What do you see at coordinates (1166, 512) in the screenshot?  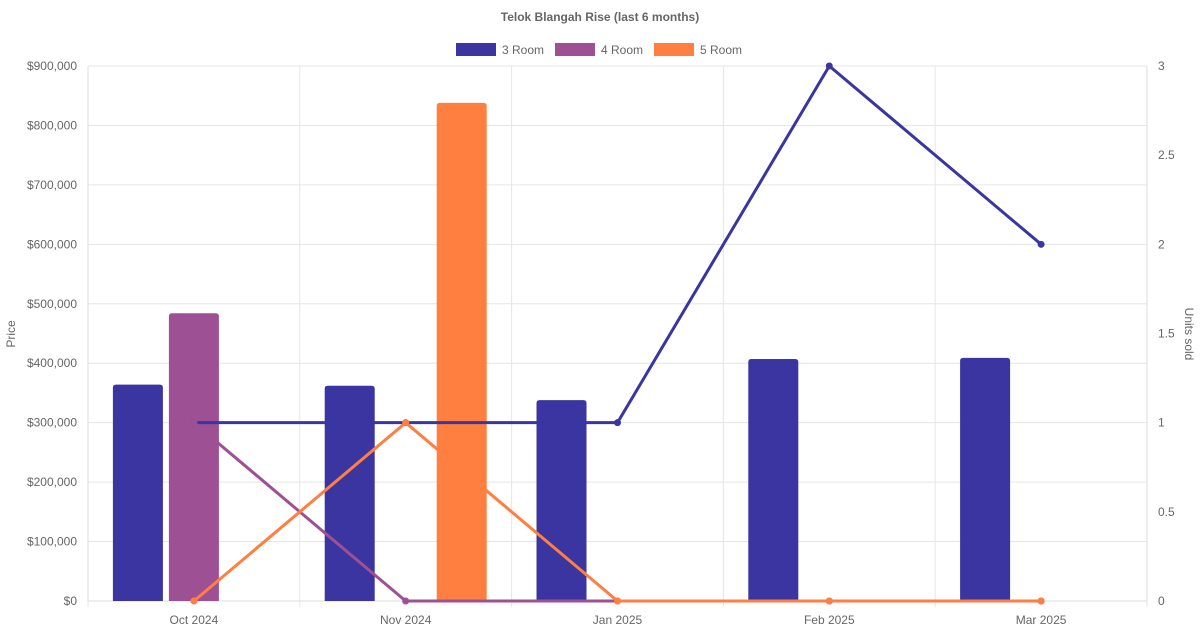 I see `y2-tick-label: 0.5` at bounding box center [1166, 512].